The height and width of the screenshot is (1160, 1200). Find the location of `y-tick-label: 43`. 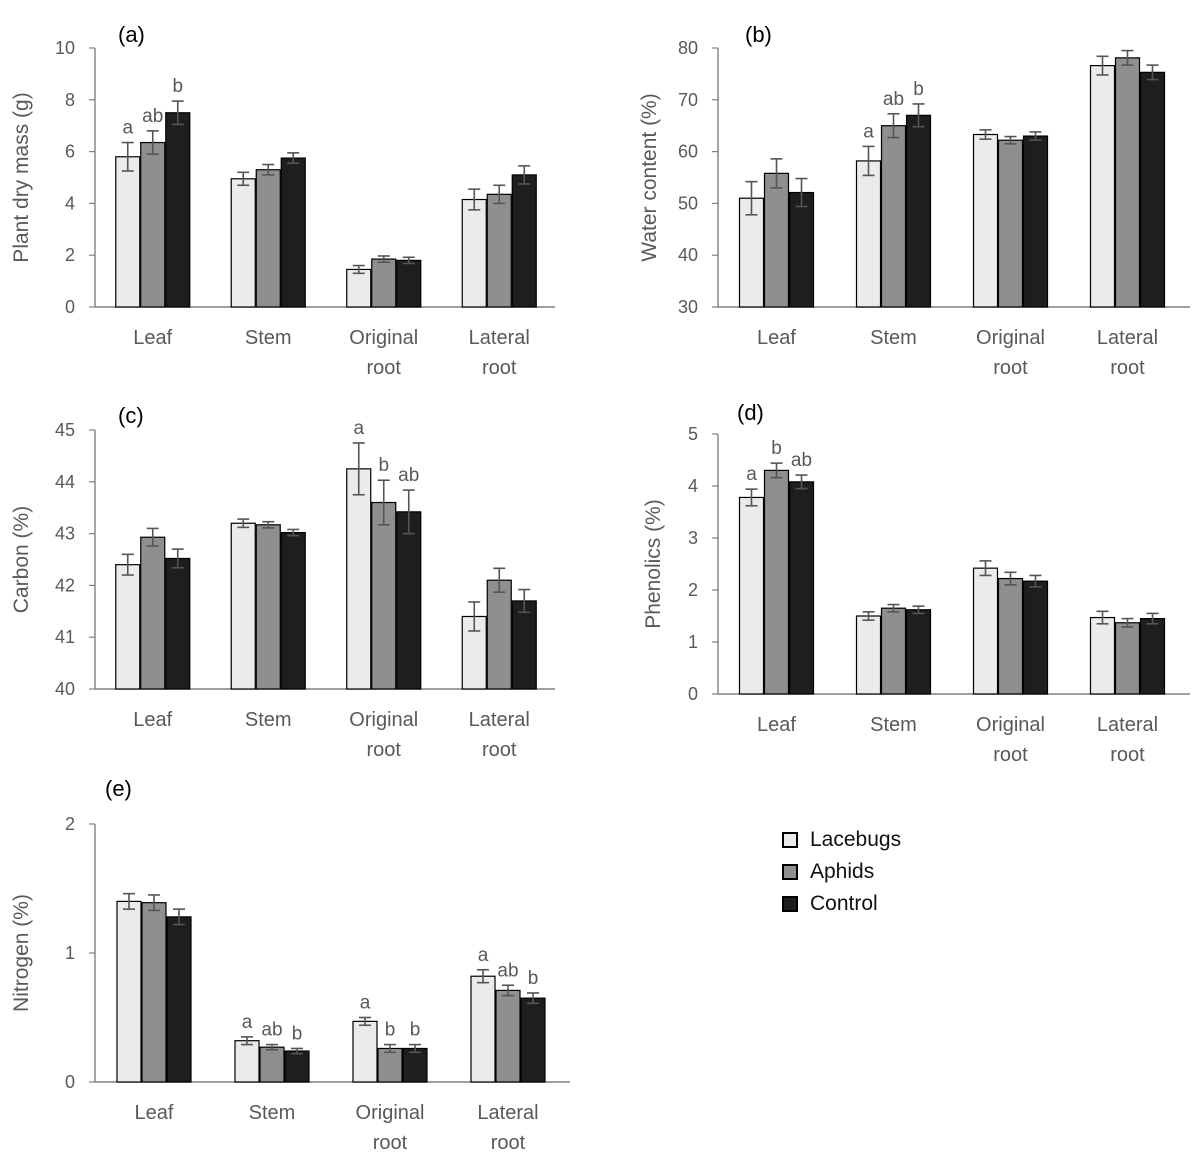

y-tick-label: 43 is located at coordinates (65, 534).